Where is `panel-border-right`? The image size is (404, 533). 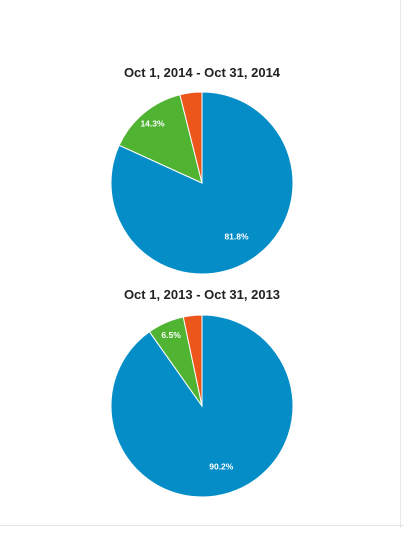
panel-border-right is located at coordinates (400, 264).